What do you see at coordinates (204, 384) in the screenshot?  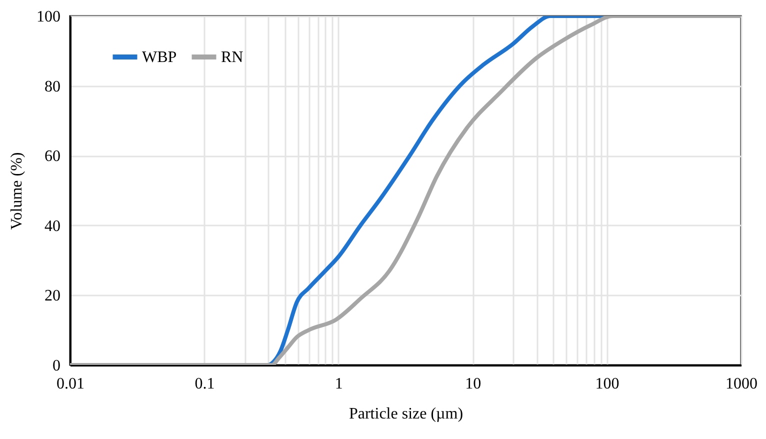 I see `x-tick-label: 0.1` at bounding box center [204, 384].